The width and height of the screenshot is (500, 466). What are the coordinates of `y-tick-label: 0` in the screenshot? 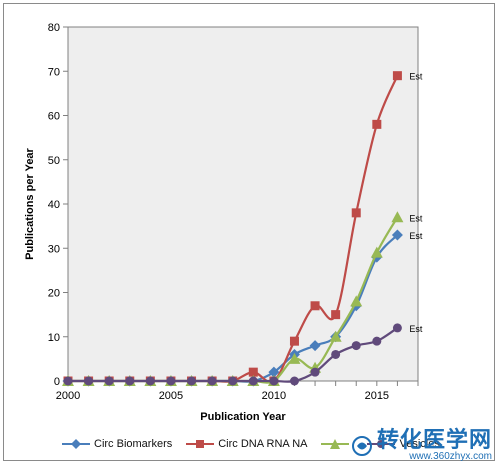 It's located at (57, 382).